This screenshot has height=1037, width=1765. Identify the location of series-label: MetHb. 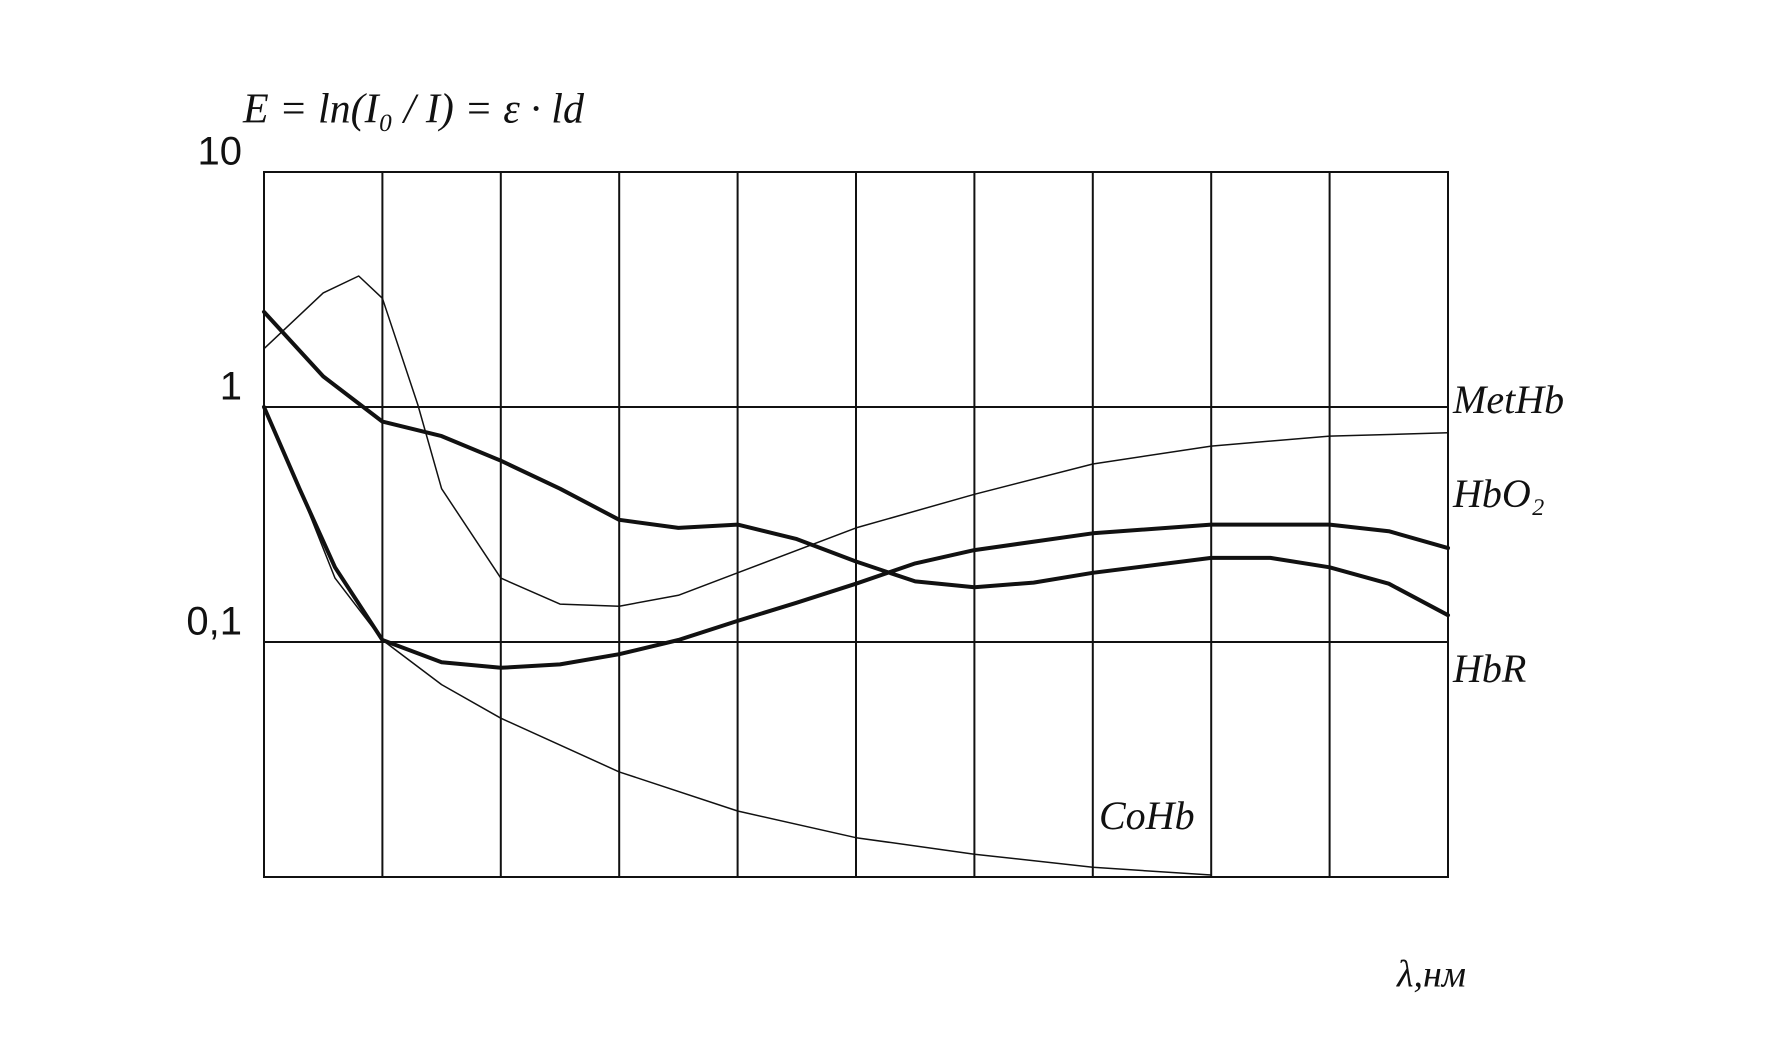
(1508, 399).